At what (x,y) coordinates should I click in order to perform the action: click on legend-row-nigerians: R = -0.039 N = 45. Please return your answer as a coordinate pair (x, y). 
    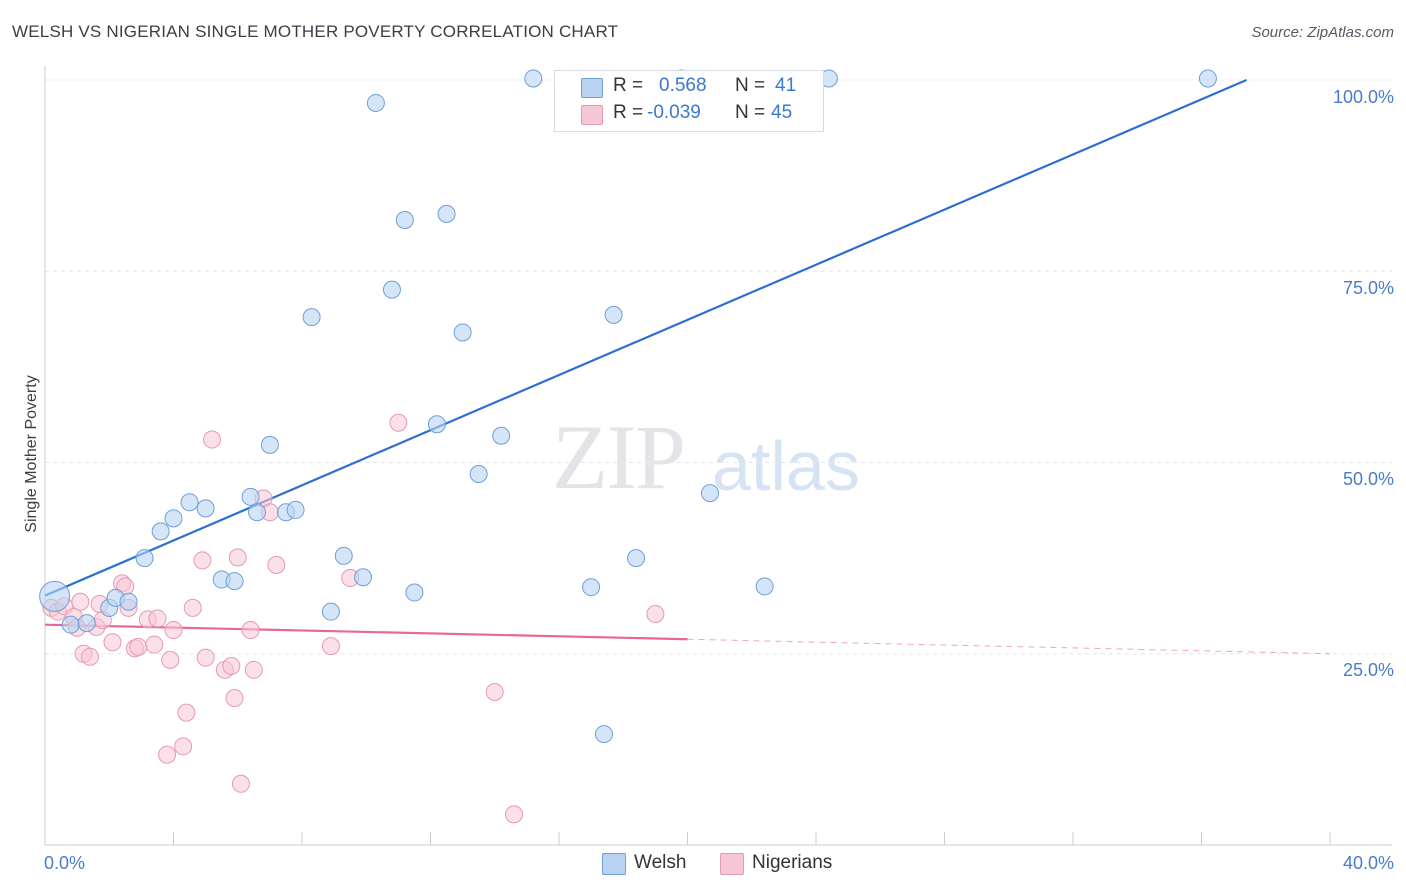
    Looking at the image, I should click on (689, 115).